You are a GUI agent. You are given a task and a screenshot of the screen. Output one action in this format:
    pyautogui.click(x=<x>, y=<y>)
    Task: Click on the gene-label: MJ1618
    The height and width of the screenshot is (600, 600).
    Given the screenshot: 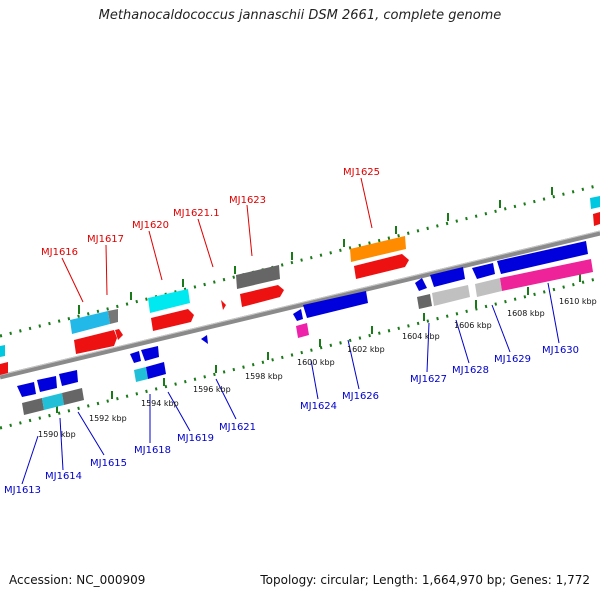 What is the action you would take?
    pyautogui.click(x=152, y=450)
    